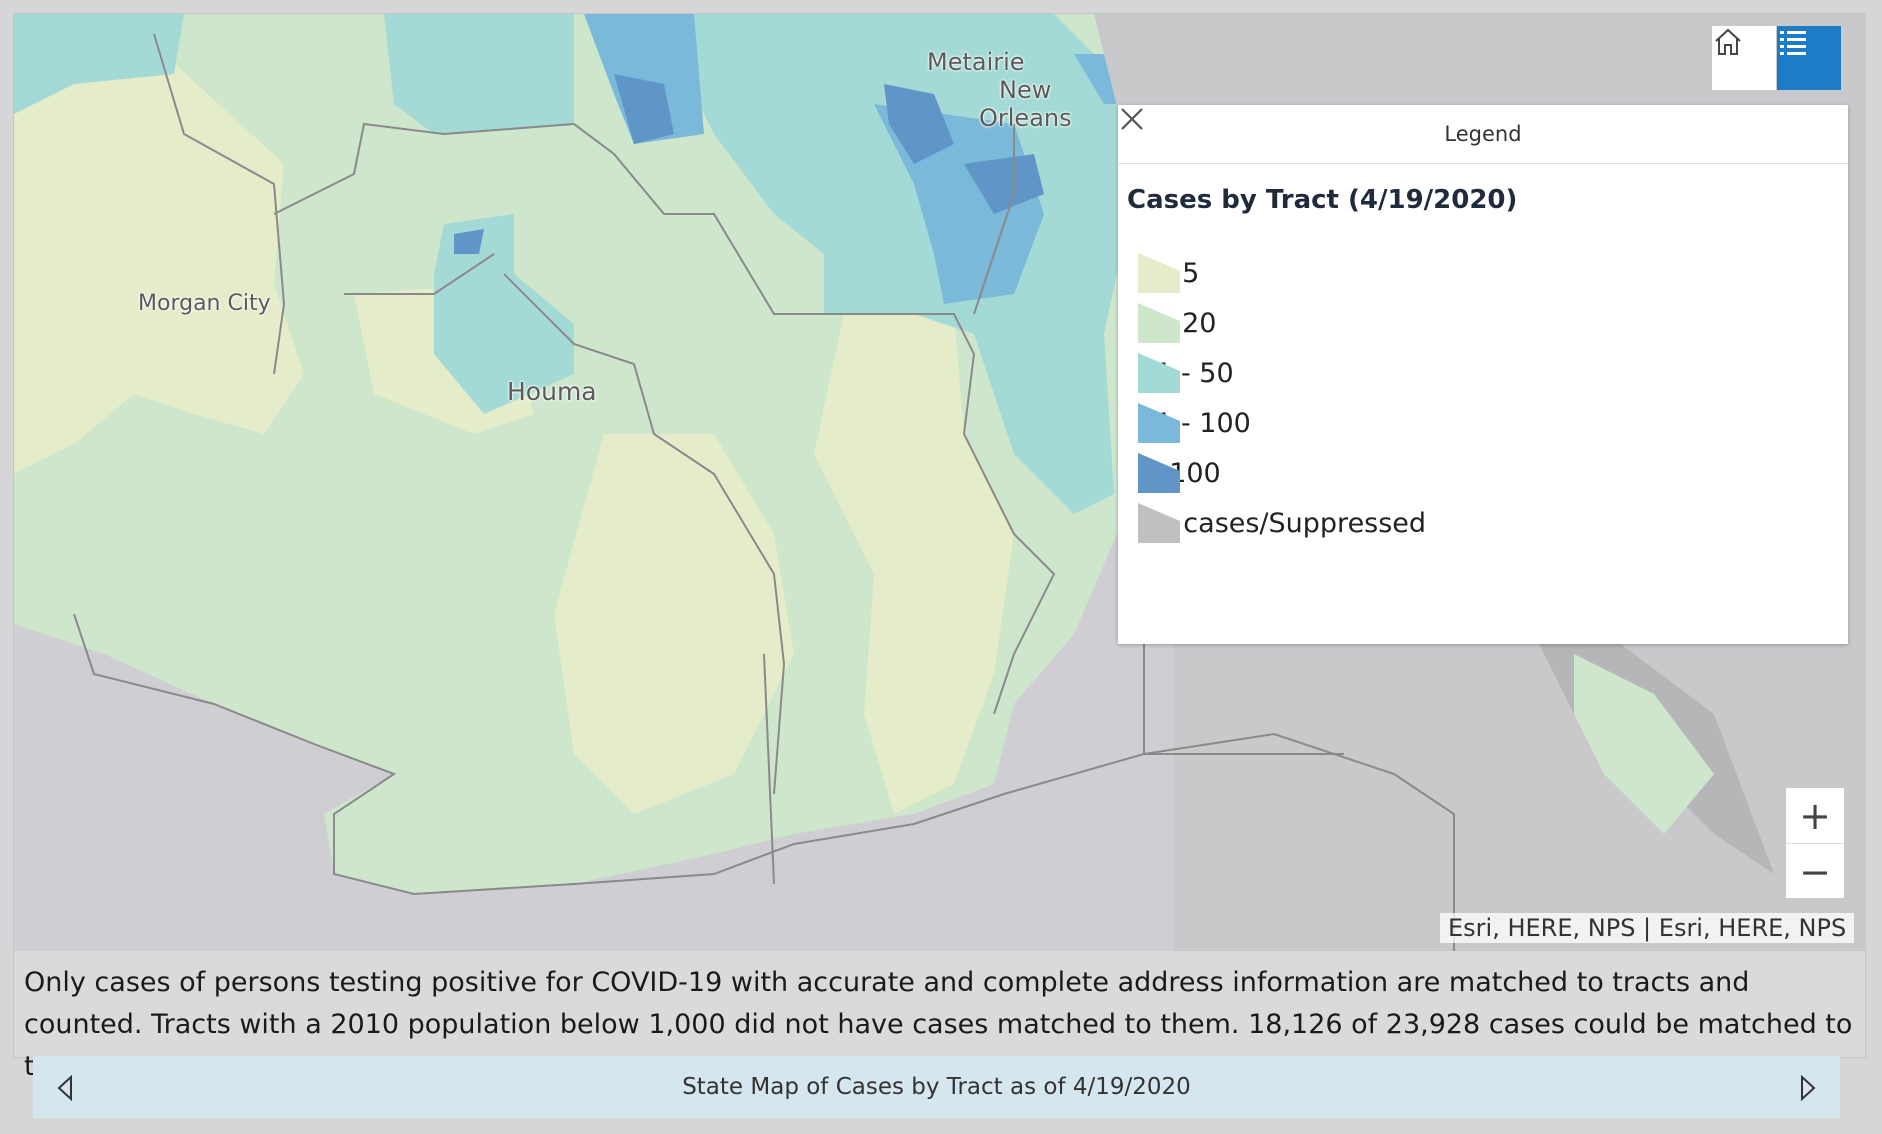 This screenshot has width=1882, height=1134. Describe the element at coordinates (1186, 373) in the screenshot. I see `legend-item: 21 - 50` at that location.